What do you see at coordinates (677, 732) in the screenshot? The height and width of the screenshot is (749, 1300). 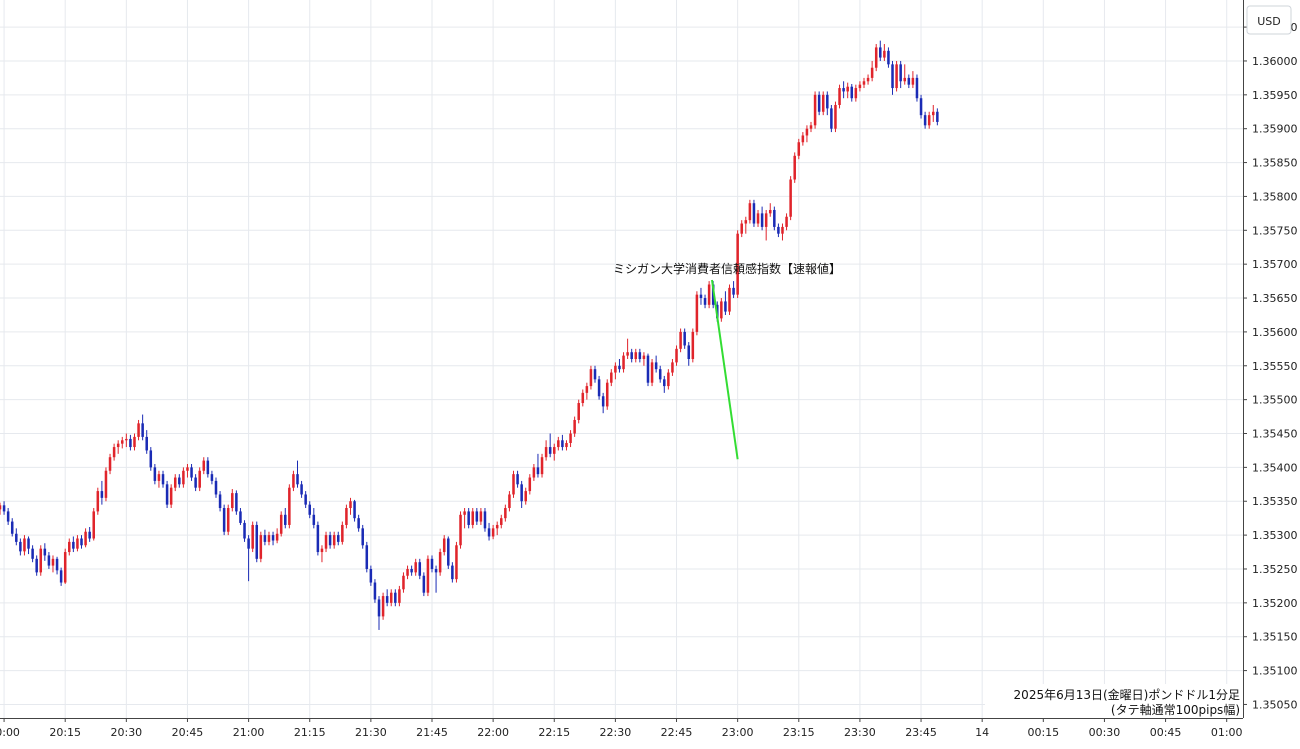 I see `x-tick-label: 22:45` at bounding box center [677, 732].